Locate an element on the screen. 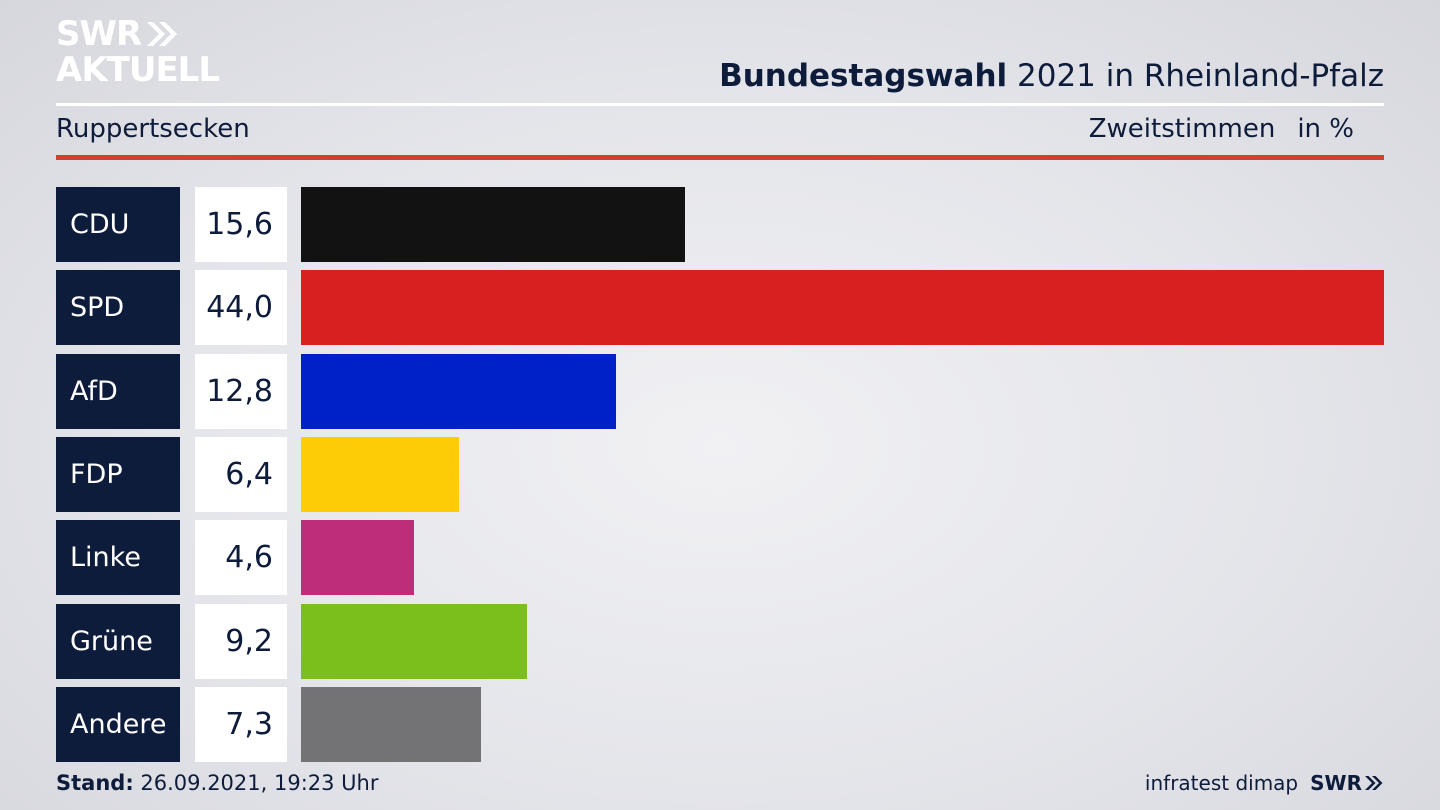 The height and width of the screenshot is (810, 1440). bar-row: AfD 12,8 is located at coordinates (720, 391).